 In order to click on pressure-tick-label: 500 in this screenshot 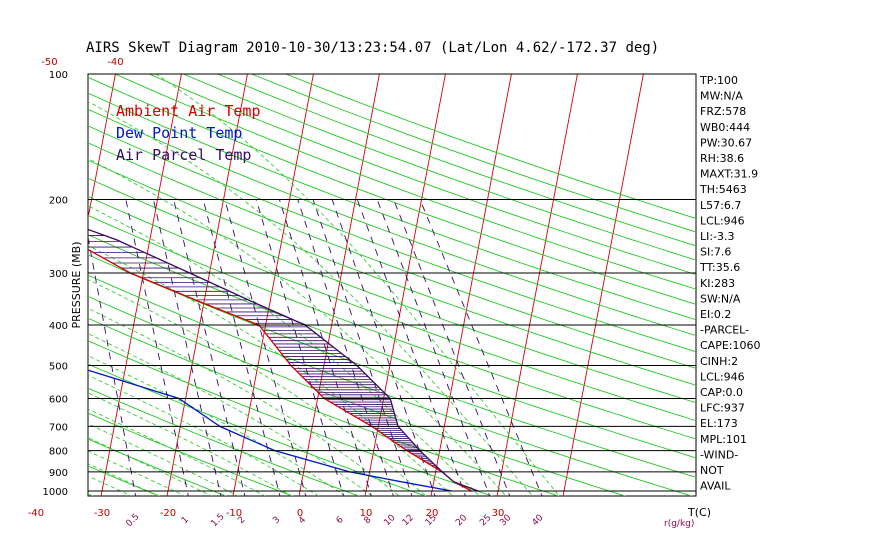, I will do `click(58, 366)`.